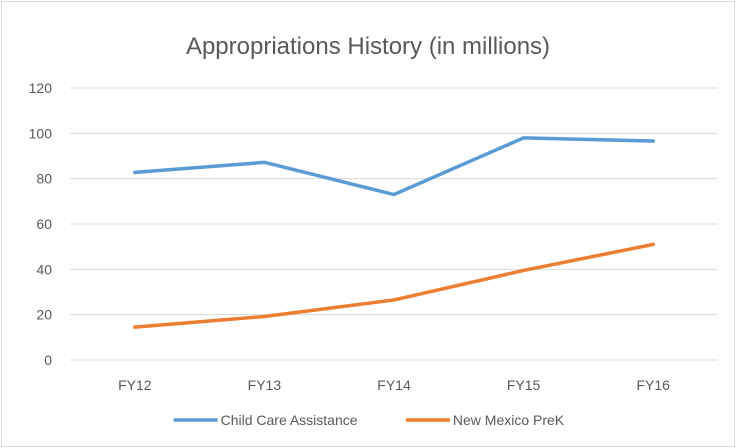 Image resolution: width=736 pixels, height=448 pixels. What do you see at coordinates (44, 269) in the screenshot?
I see `y-tick-label: 40` at bounding box center [44, 269].